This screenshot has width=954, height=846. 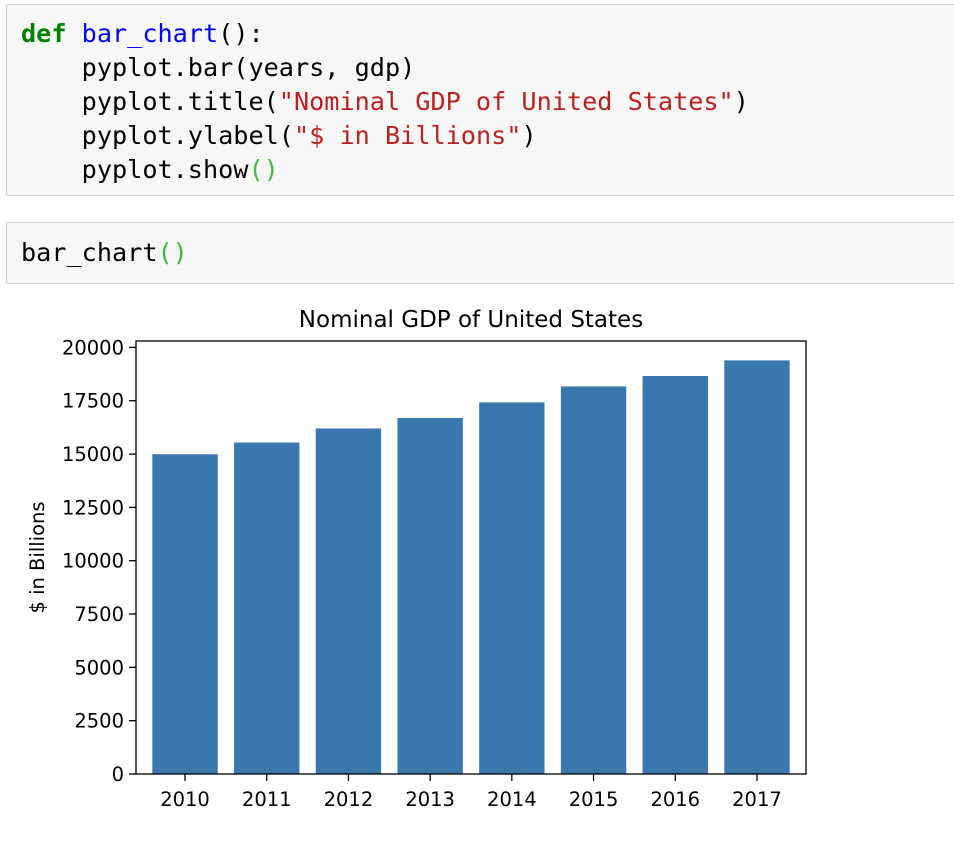 I want to click on x-tick-label: 2013, so click(x=430, y=799).